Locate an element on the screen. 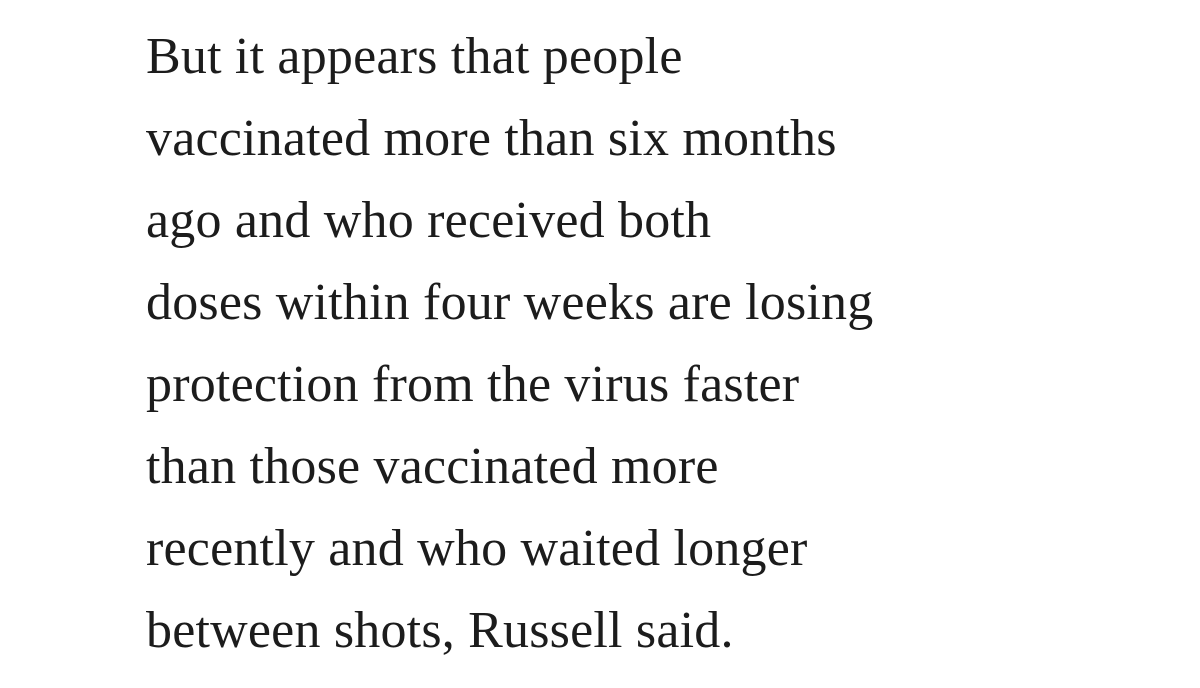  paragraph-line-2: vaccinated more than six months is located at coordinates (491, 138).